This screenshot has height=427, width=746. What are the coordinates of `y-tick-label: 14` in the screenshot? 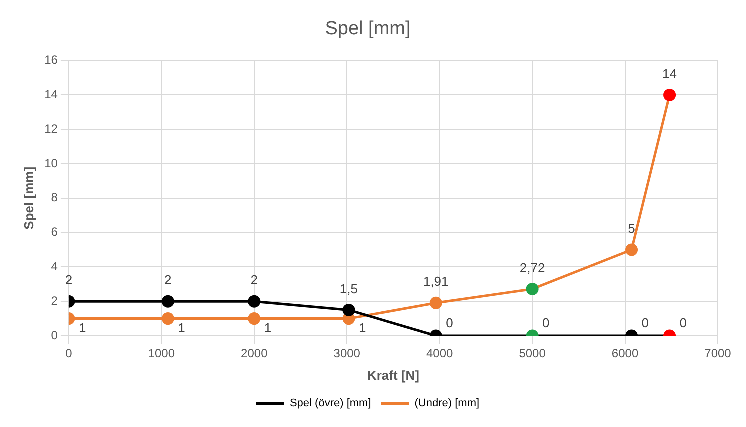 It's located at (51, 95).